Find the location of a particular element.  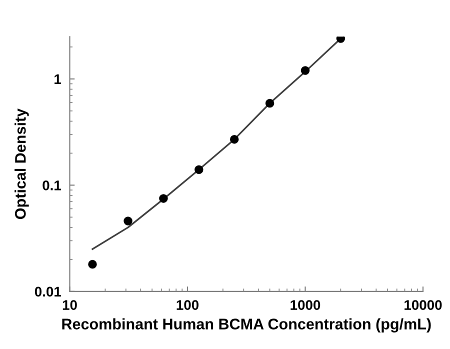

x-tick-label: 10000 is located at coordinates (423, 305).